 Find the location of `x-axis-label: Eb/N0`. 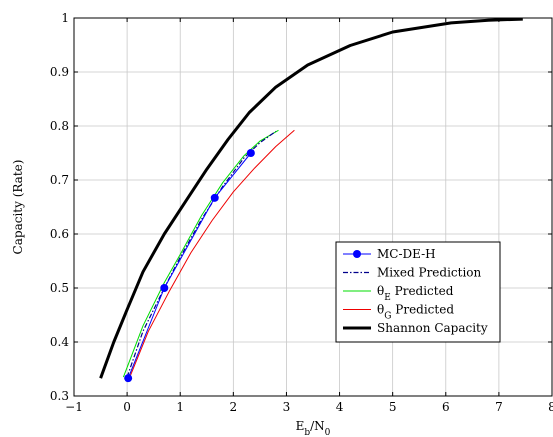

x-axis-label: Eb/N0 is located at coordinates (313, 428).